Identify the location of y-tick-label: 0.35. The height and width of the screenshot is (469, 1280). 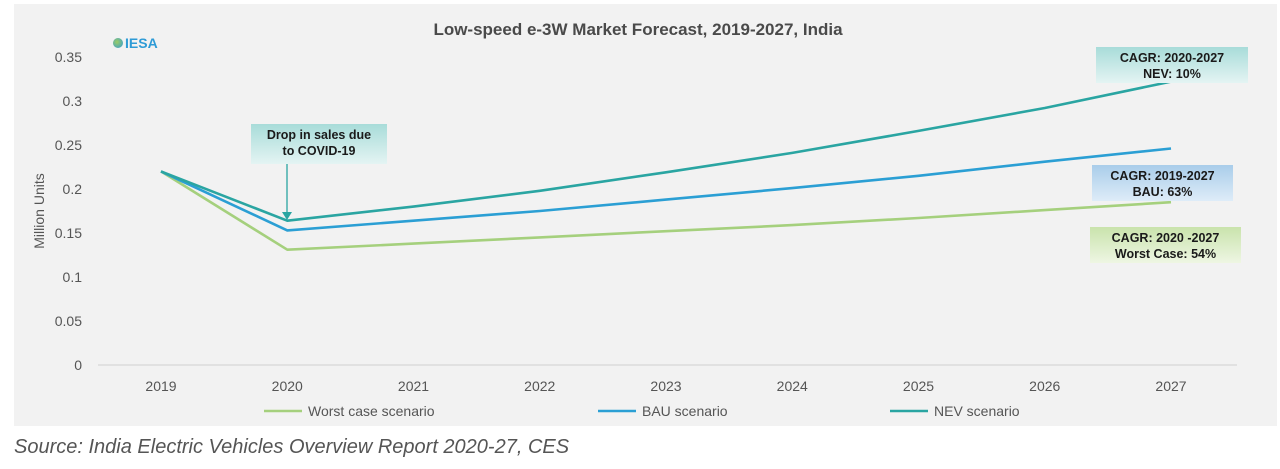
(68, 57).